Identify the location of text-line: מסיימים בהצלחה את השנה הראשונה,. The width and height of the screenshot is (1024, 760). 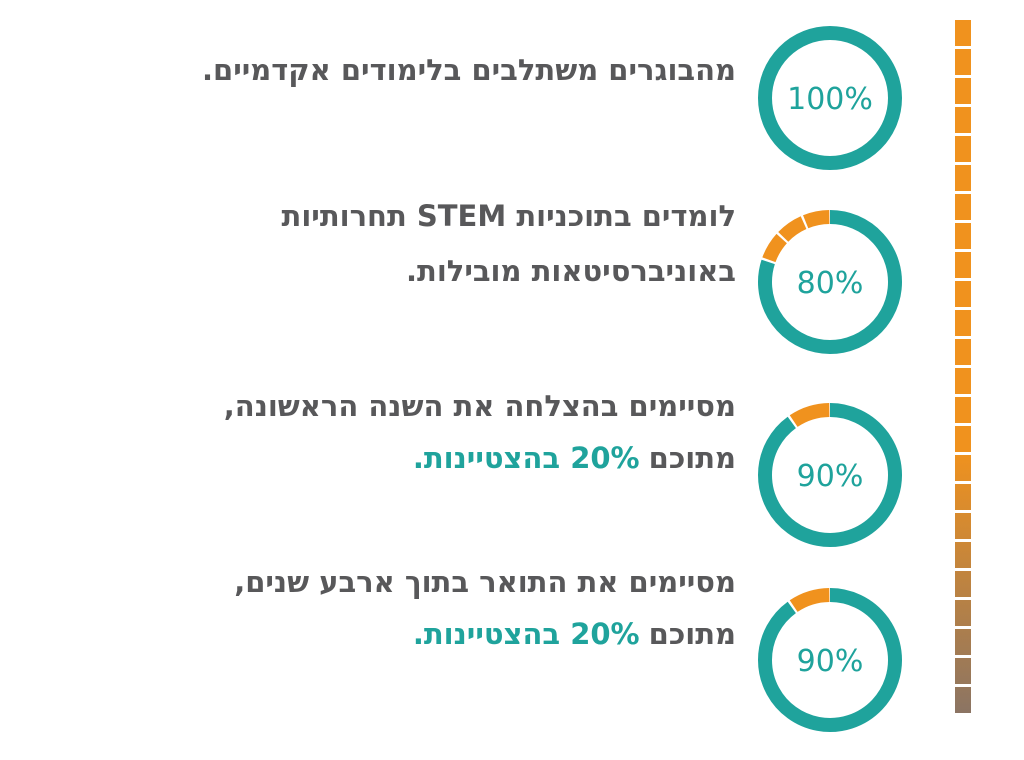
(479, 406).